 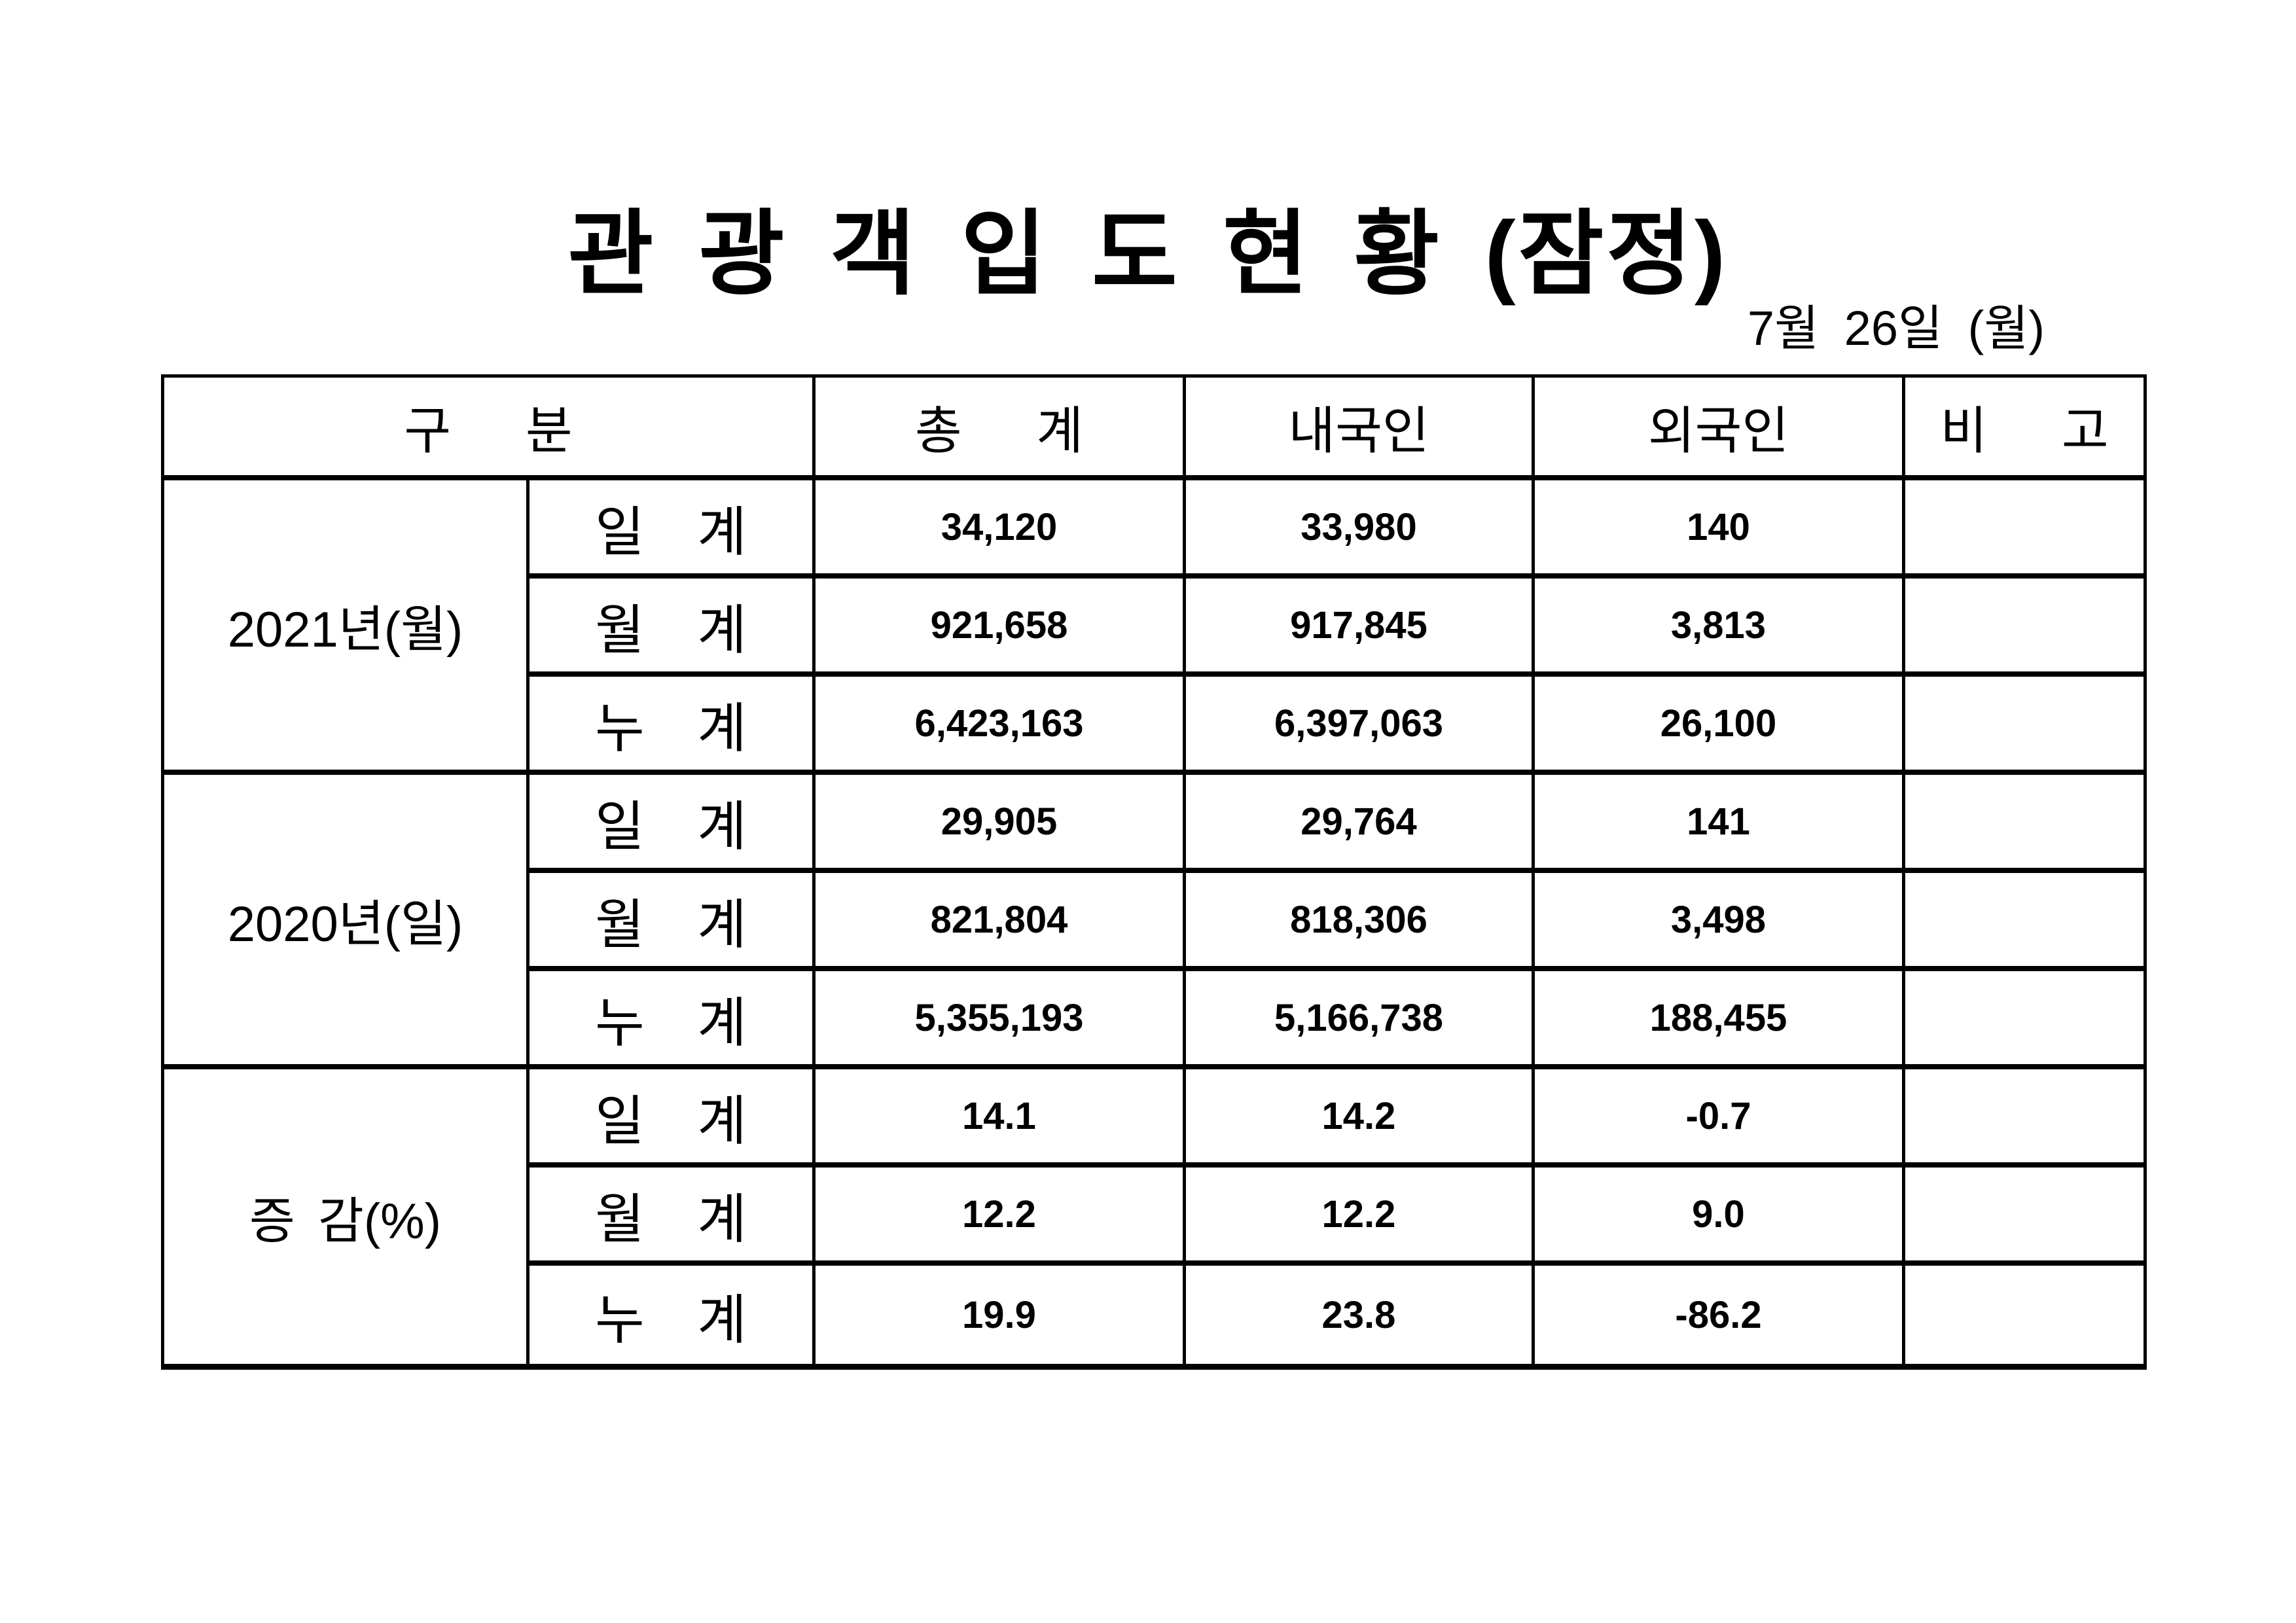 What do you see at coordinates (1720, 922) in the screenshot?
I see `value-foreign: 3,498` at bounding box center [1720, 922].